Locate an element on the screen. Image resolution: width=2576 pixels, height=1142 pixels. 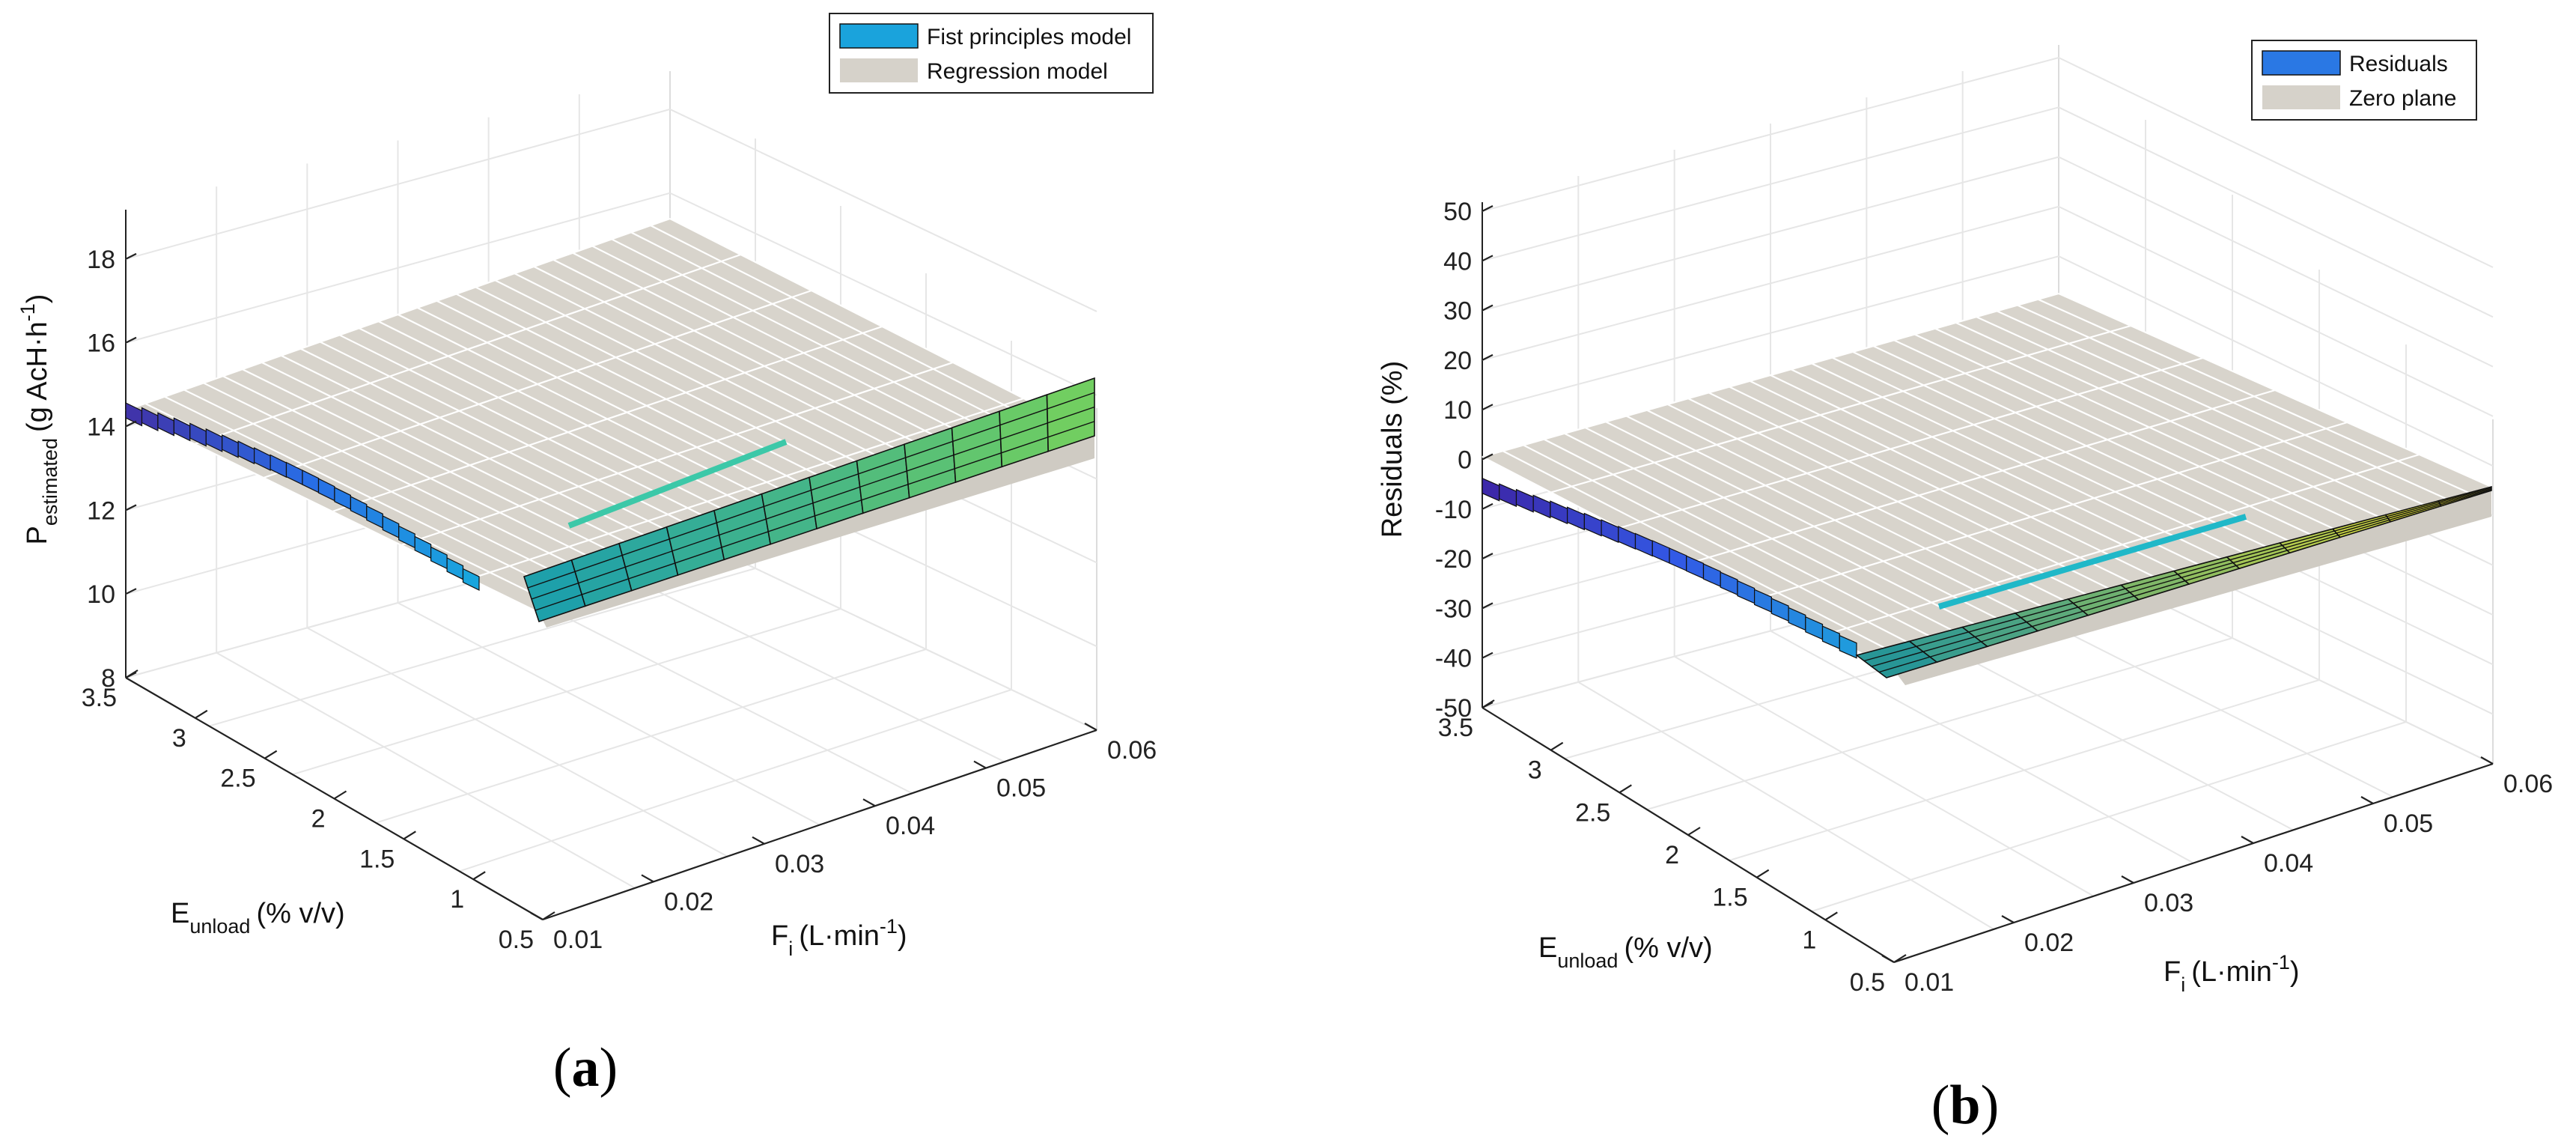
legend-label: Residuals is located at coordinates (2398, 64).